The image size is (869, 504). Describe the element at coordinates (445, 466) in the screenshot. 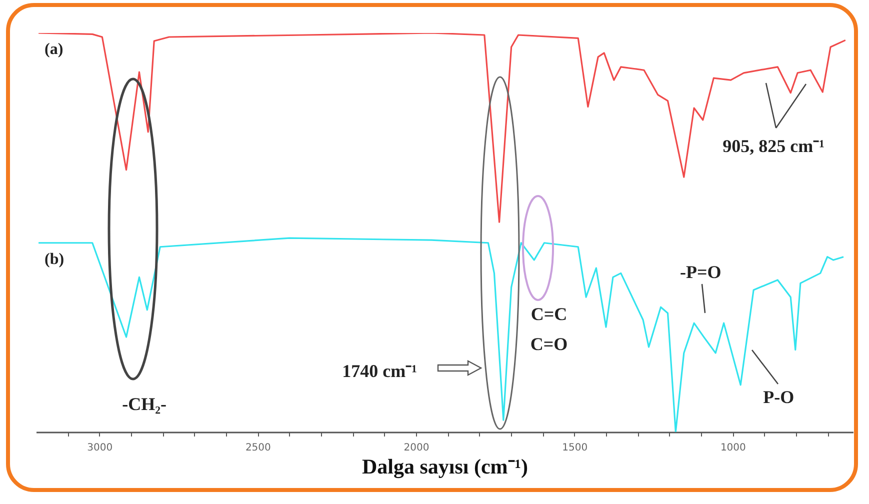

I see `x-axis-title: Dalga sayısı (cm⁻¹)` at that location.